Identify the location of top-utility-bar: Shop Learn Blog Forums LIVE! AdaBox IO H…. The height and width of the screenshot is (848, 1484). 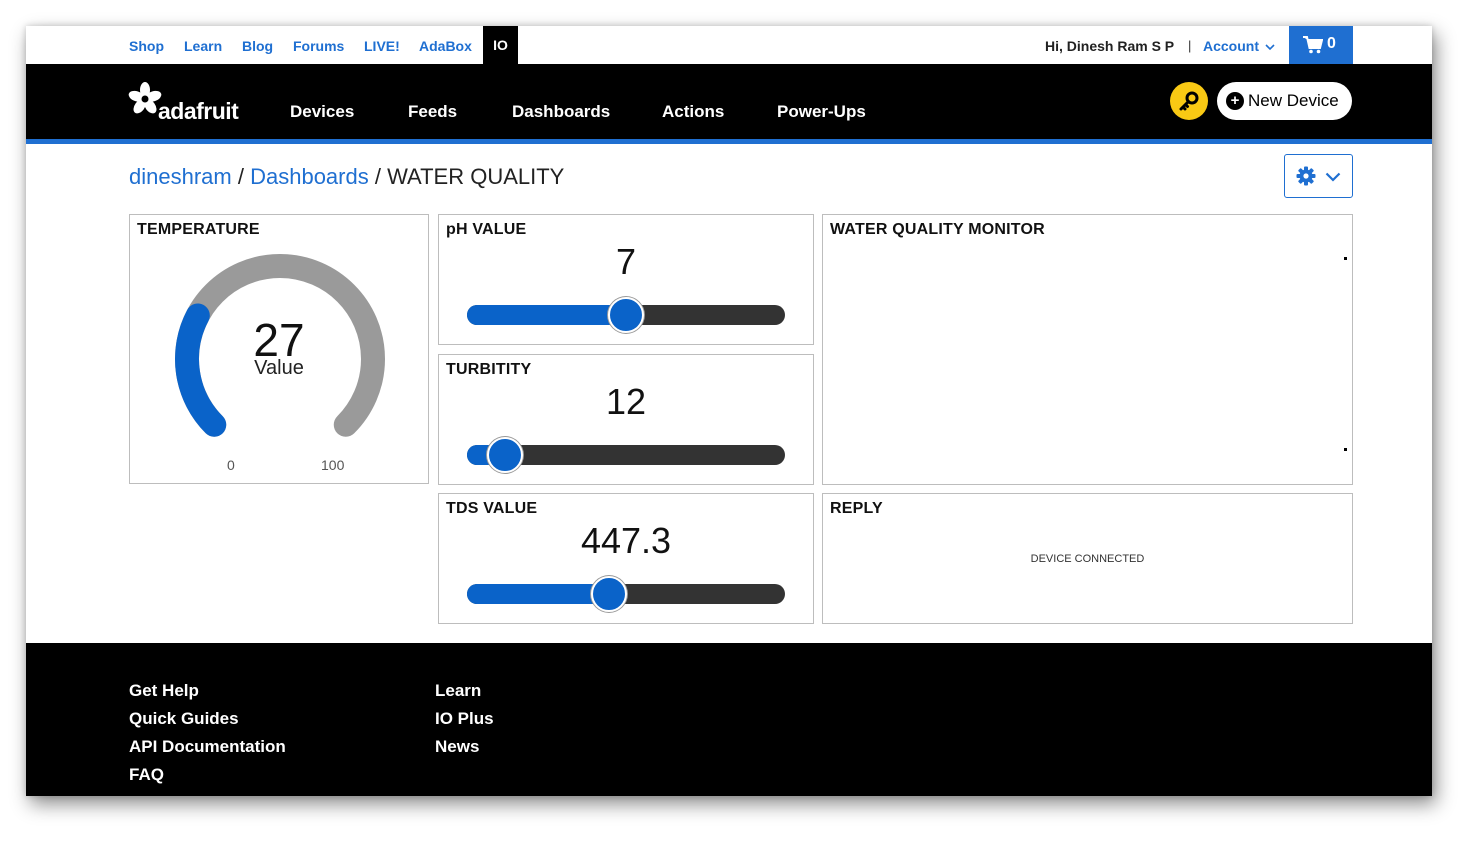
(729, 45).